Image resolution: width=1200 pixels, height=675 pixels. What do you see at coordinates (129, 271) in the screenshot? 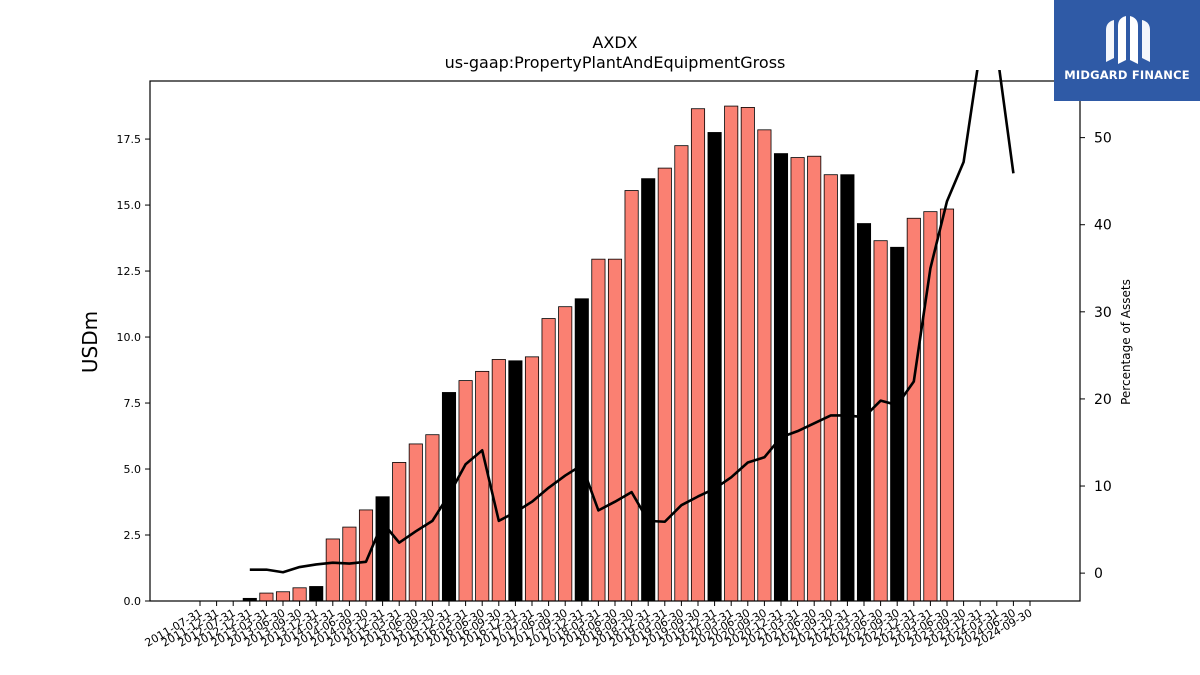
I see `y-tick-label: 12.5` at bounding box center [129, 271].